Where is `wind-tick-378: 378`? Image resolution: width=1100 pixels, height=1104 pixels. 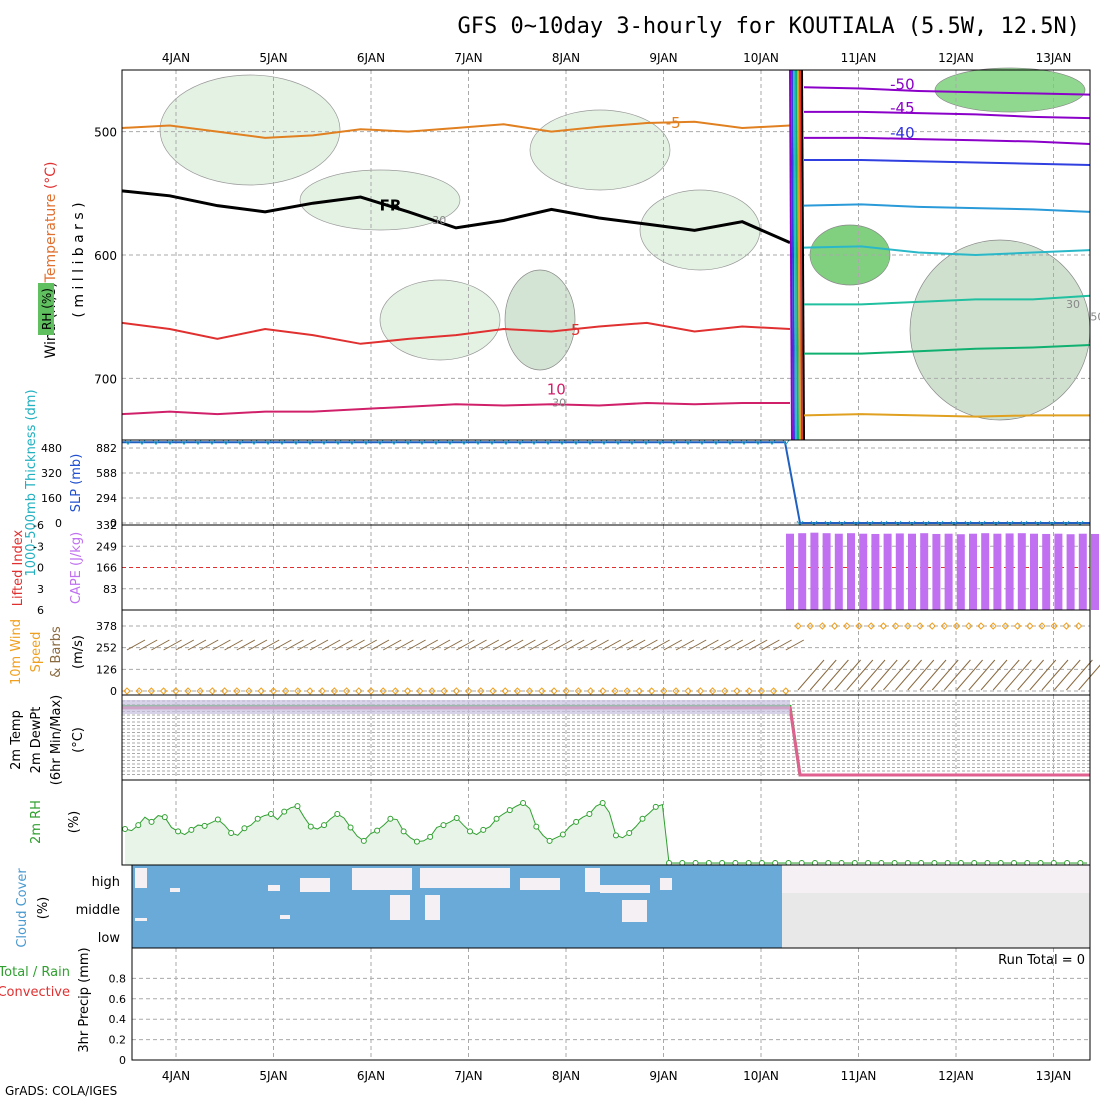 wind-tick-378: 378 is located at coordinates (106, 626).